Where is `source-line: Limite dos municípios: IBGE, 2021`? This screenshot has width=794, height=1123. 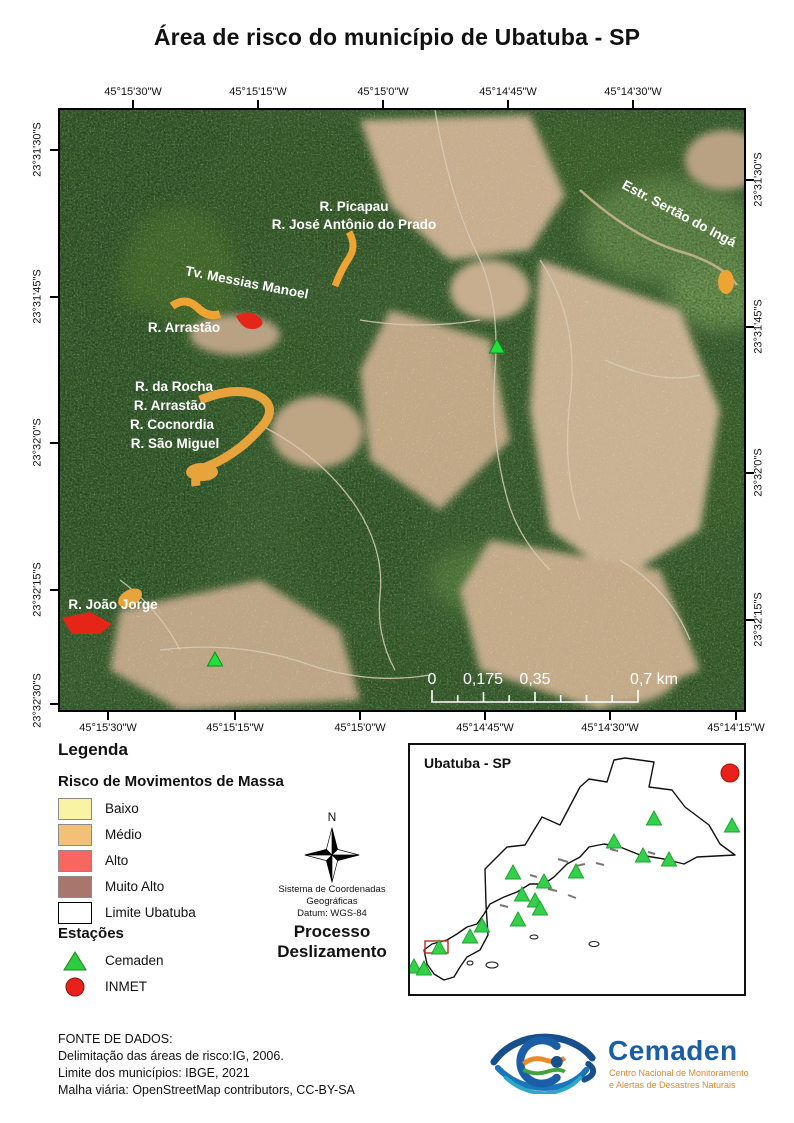 source-line: Limite dos municípios: IBGE, 2021 is located at coordinates (154, 1073).